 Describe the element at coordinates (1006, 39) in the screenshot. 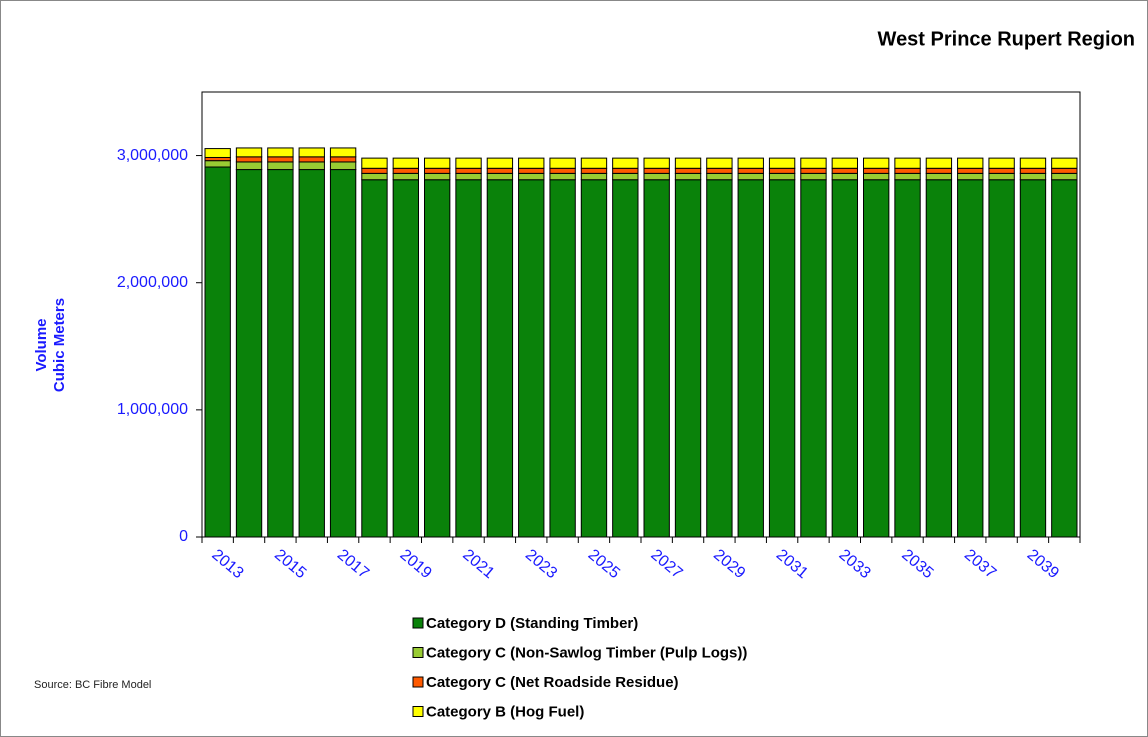

I see `chart-title: West Prince Rupert Region` at that location.